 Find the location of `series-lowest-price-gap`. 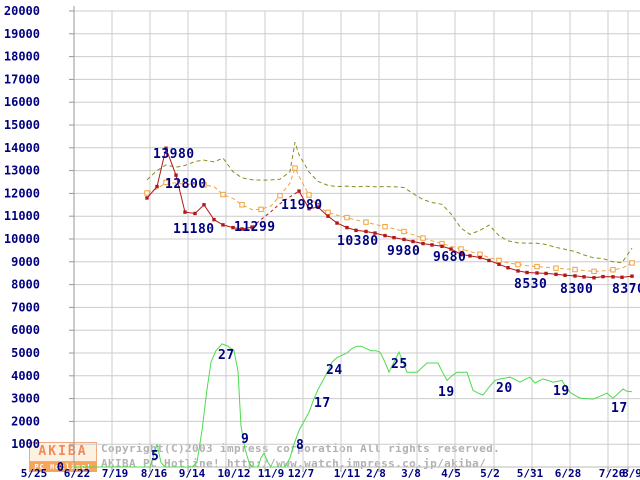

series-lowest-price-gap is located at coordinates (275, 209).